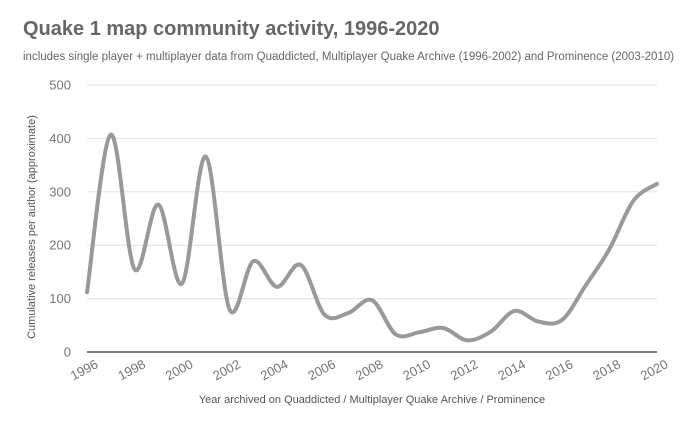  What do you see at coordinates (606, 369) in the screenshot?
I see `x-tick-label: 2018` at bounding box center [606, 369].